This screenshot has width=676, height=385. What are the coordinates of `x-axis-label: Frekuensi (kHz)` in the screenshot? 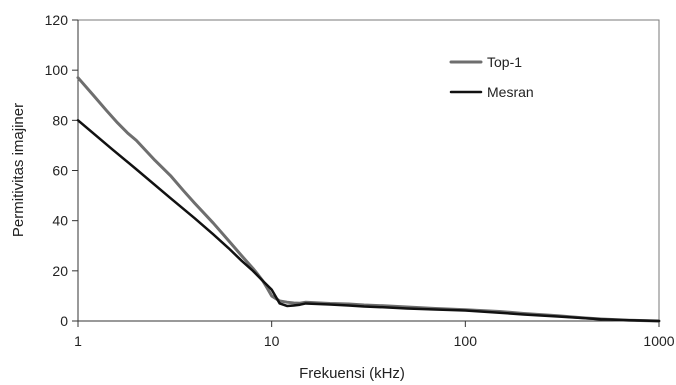 It's located at (352, 373).